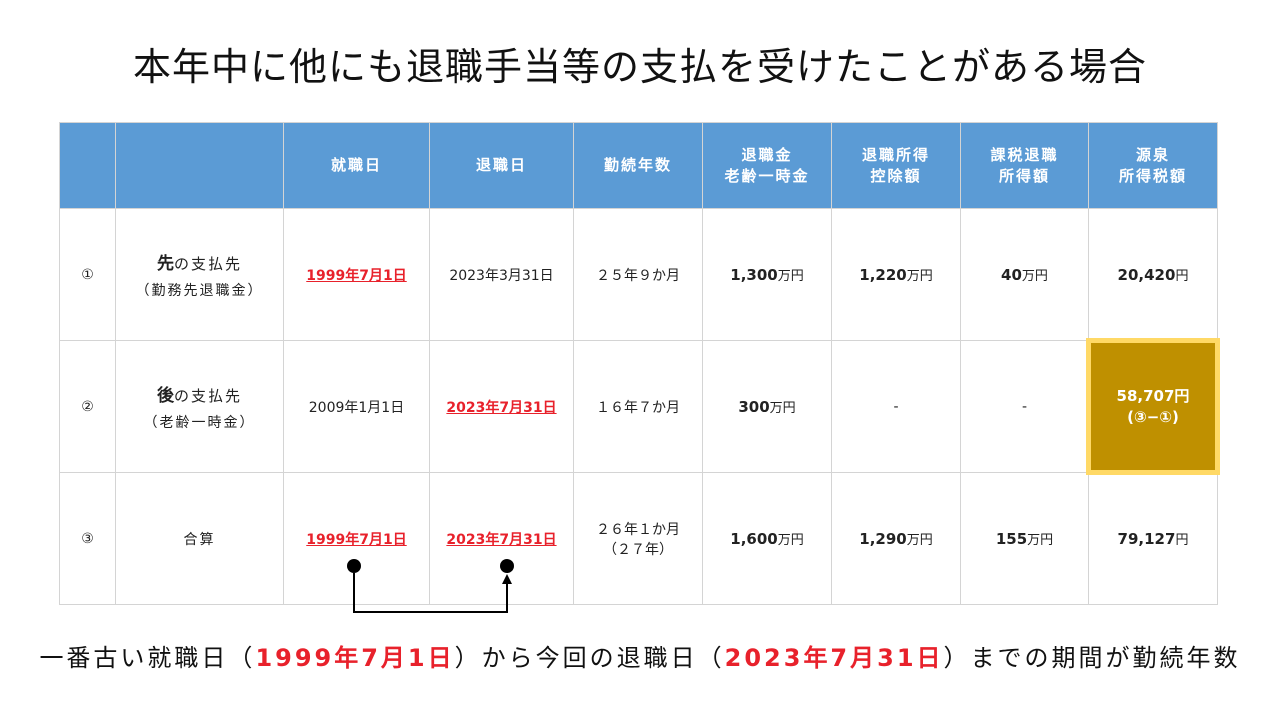  I want to click on tax-value: 79,127, so click(1146, 539).